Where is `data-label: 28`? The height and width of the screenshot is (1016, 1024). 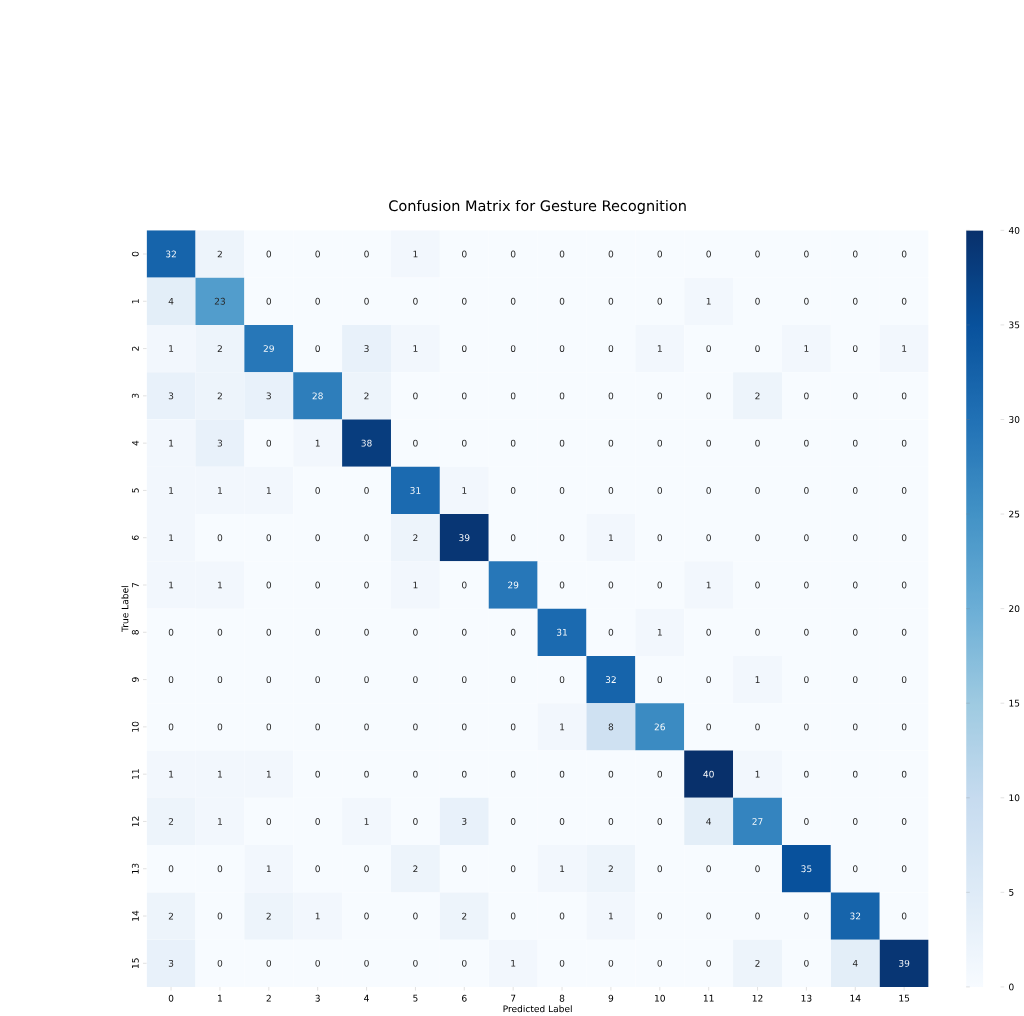 data-label: 28 is located at coordinates (317, 396).